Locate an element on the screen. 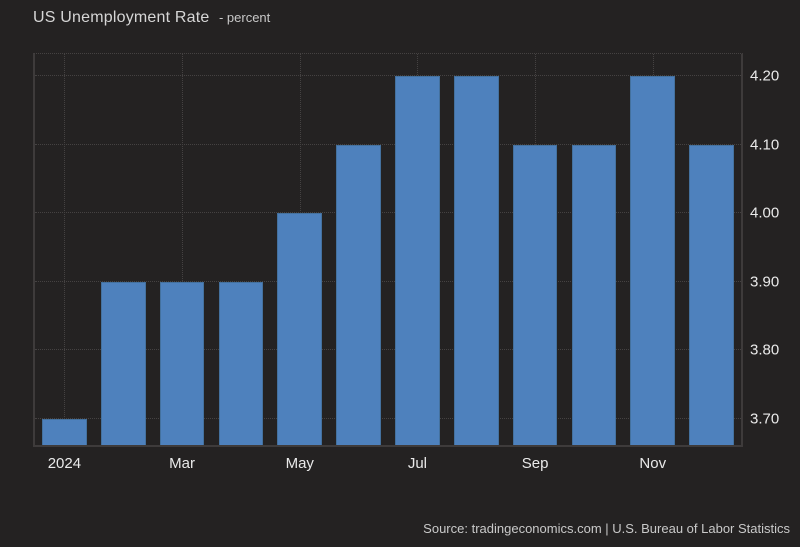  y-axis-tick-label: 3.80 is located at coordinates (765, 350).